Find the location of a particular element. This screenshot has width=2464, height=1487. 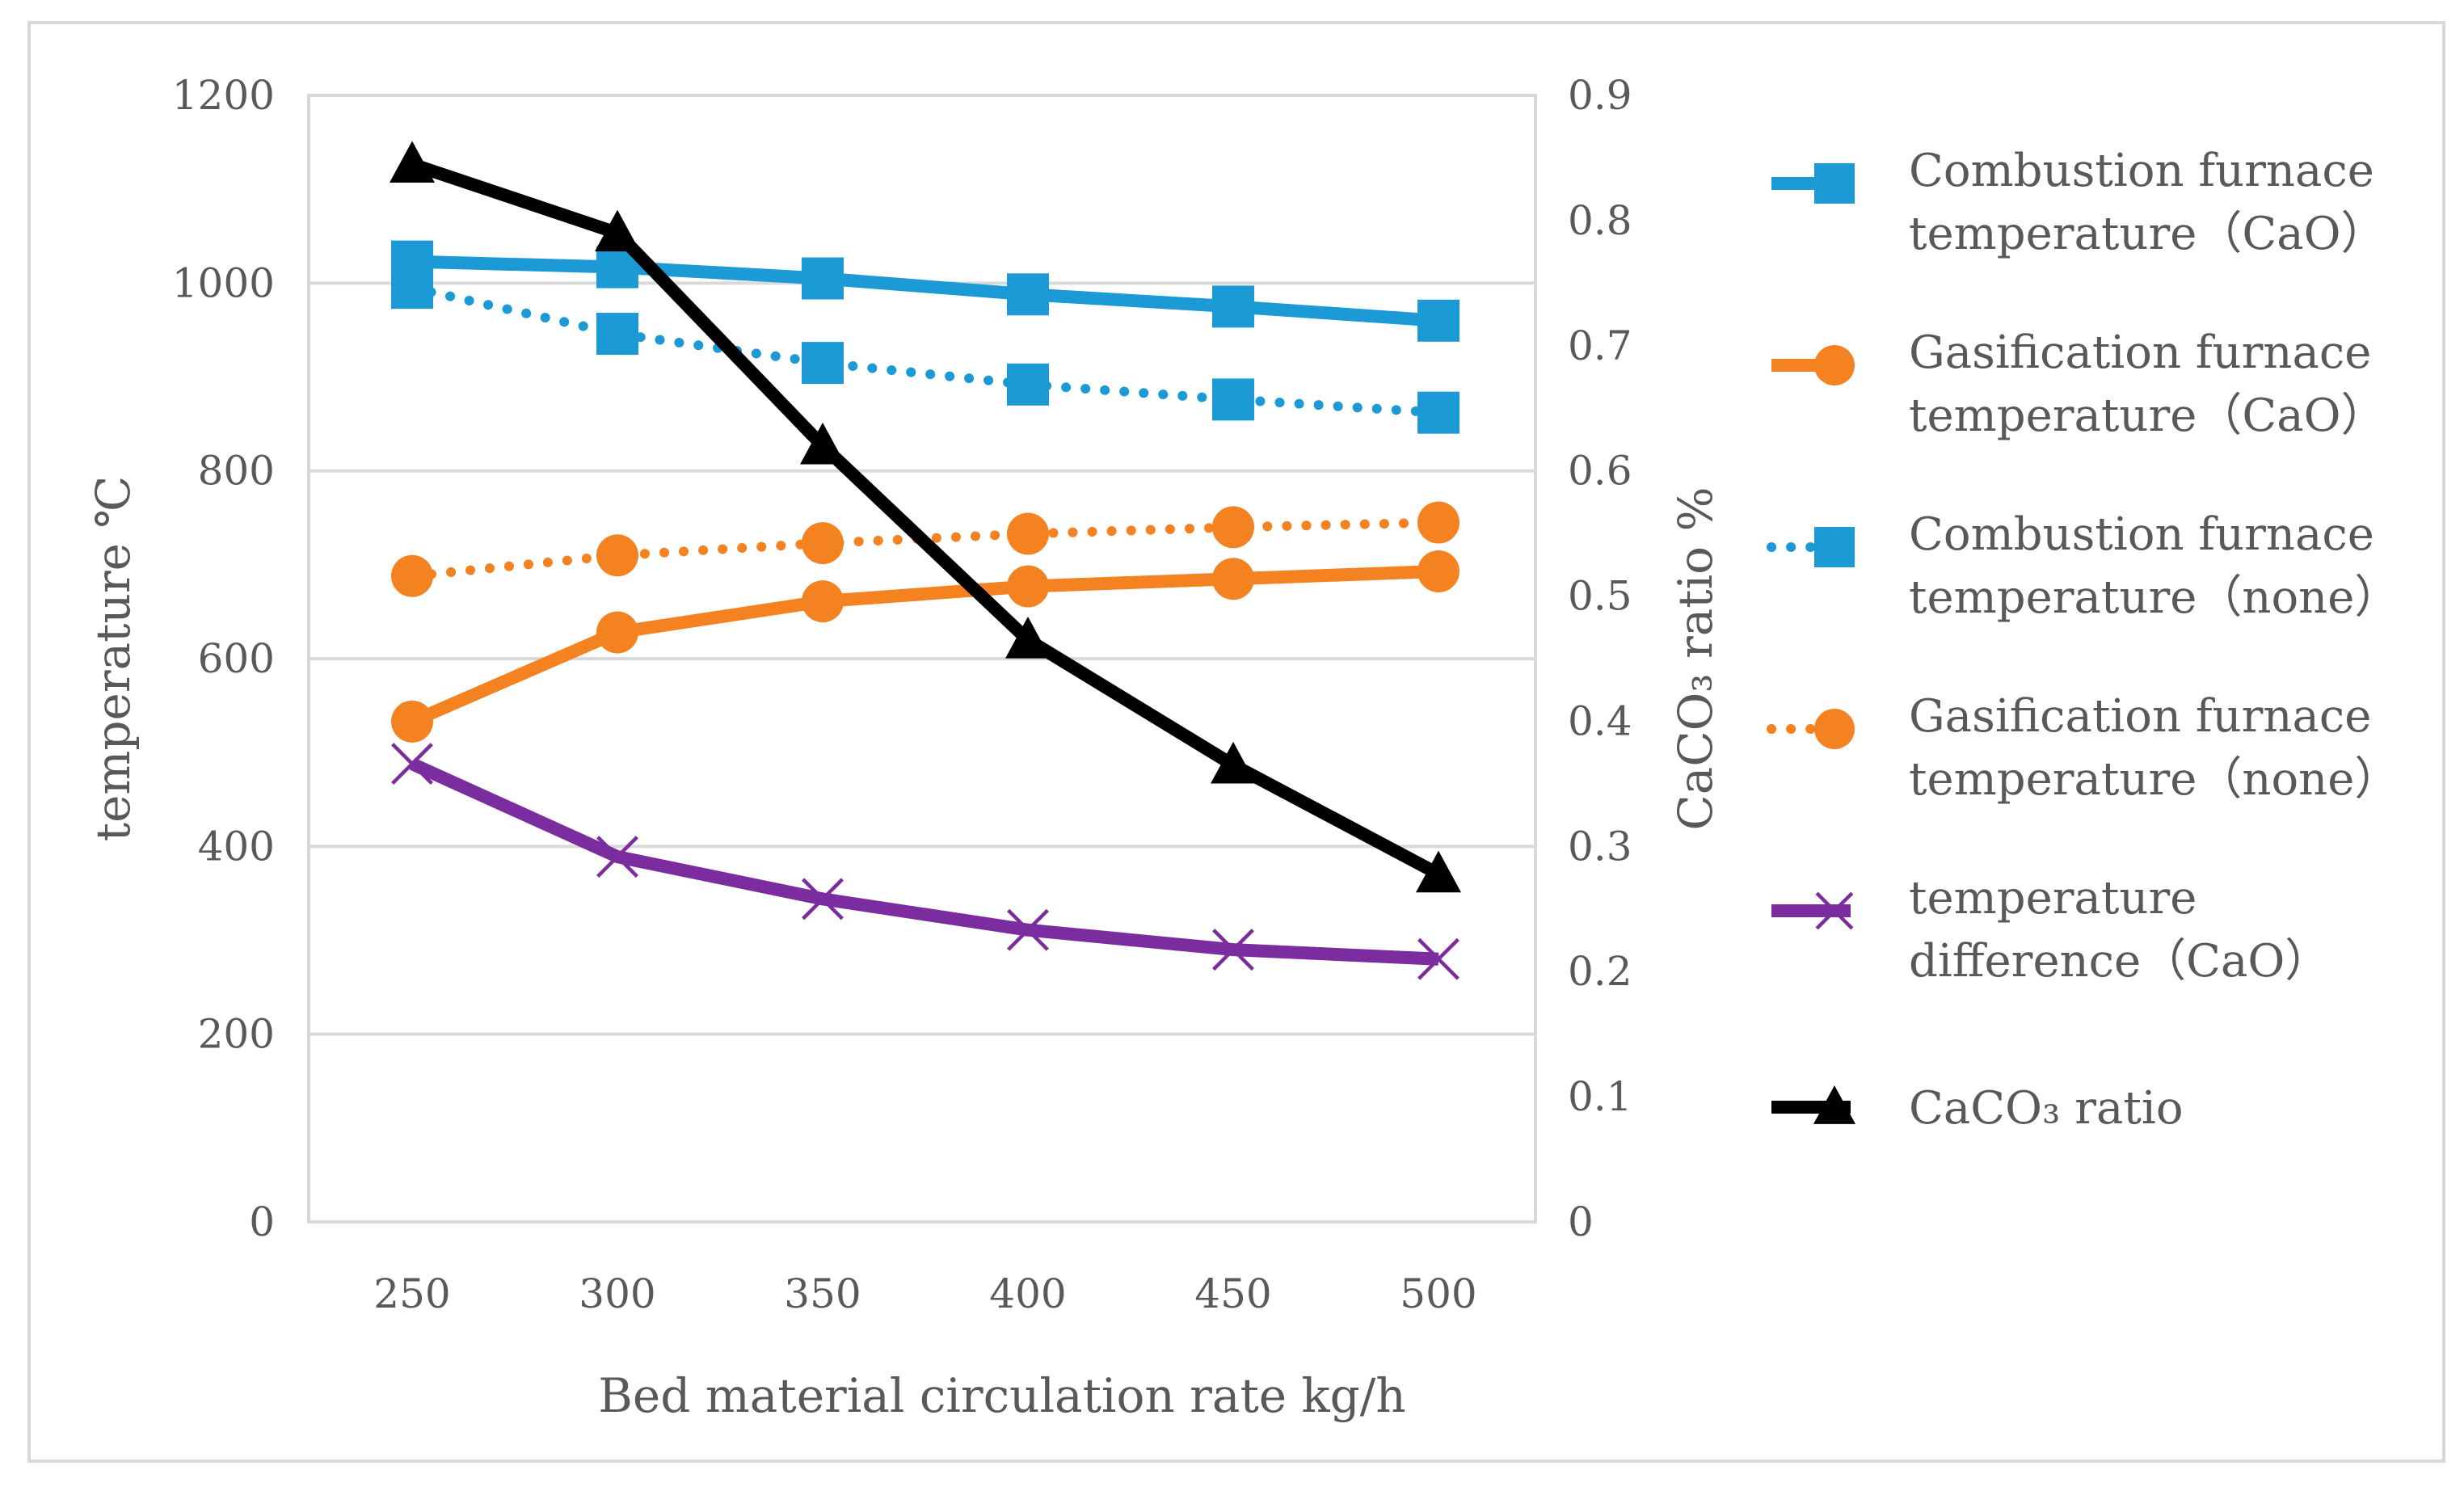

x-axis-tick-label: 400 is located at coordinates (1027, 1293).